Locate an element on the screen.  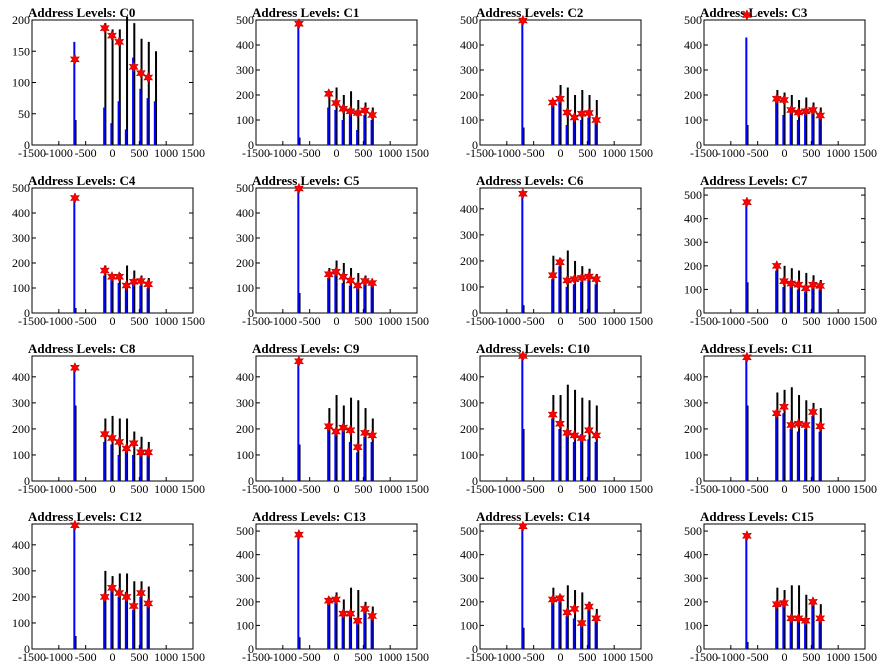
y-tick-label: 0 is located at coordinates (475, 481).